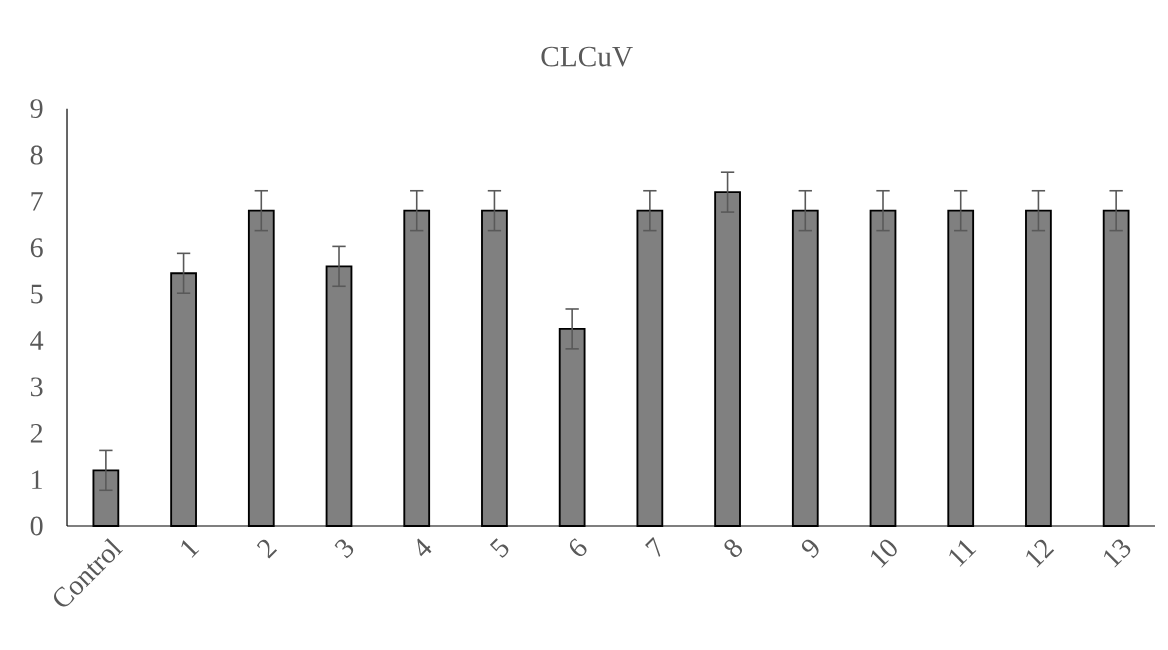 The height and width of the screenshot is (650, 1168). What do you see at coordinates (37, 479) in the screenshot?
I see `y-tick-label: 1` at bounding box center [37, 479].